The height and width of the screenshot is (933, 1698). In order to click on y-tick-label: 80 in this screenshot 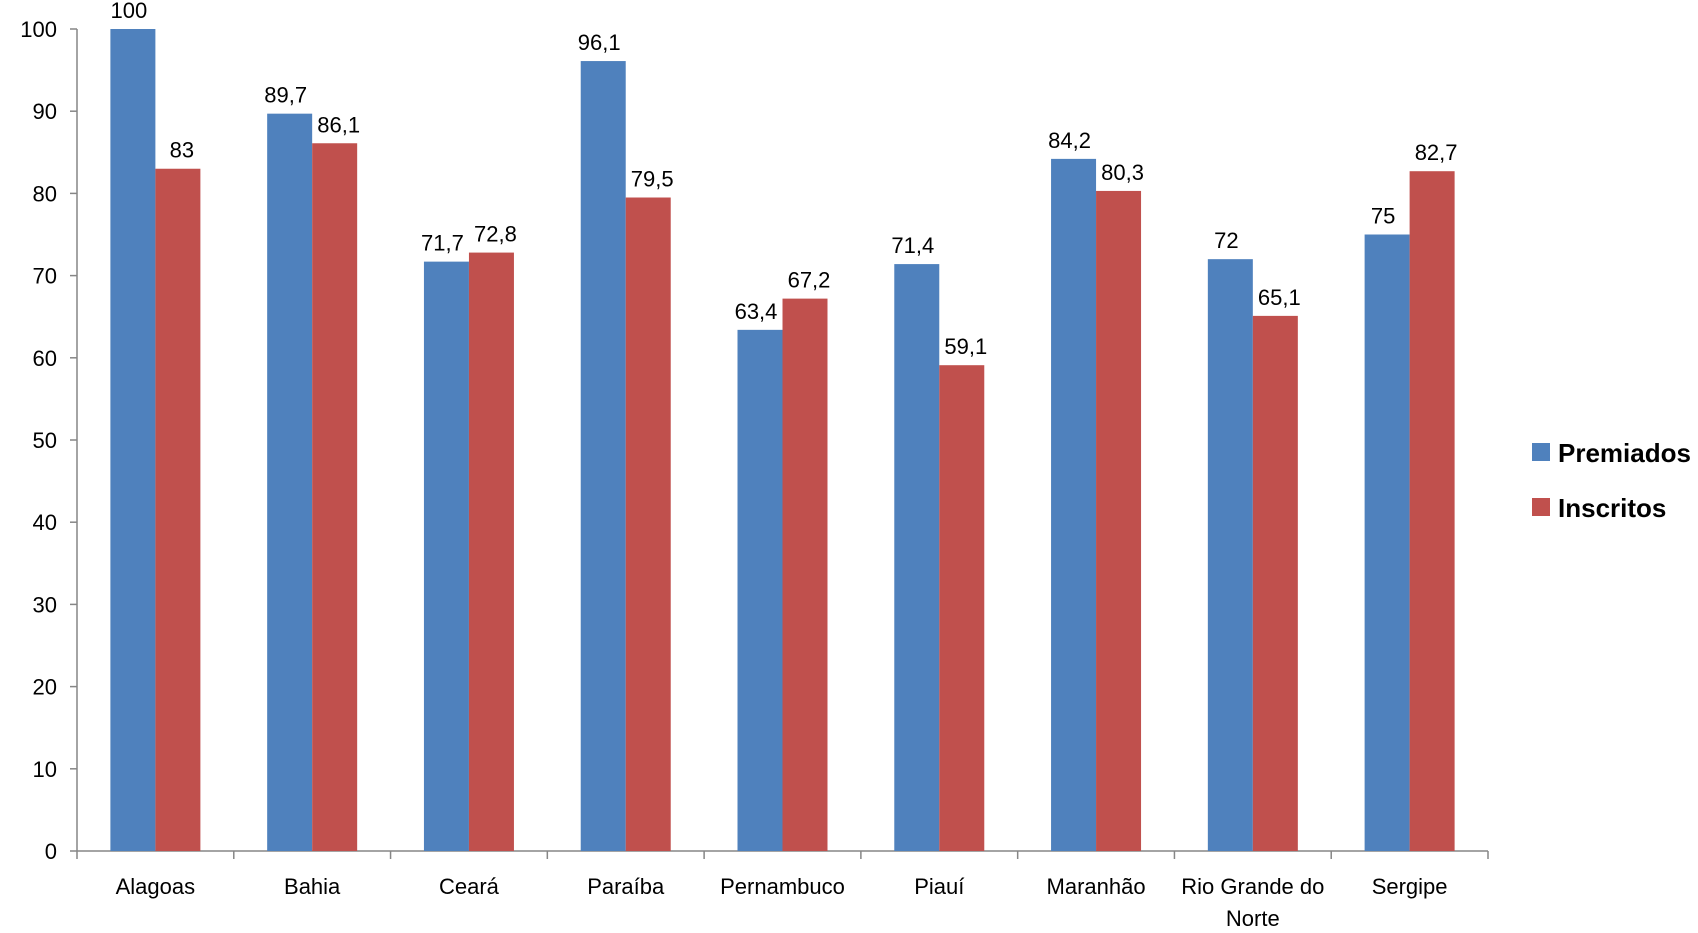, I will do `click(45, 193)`.